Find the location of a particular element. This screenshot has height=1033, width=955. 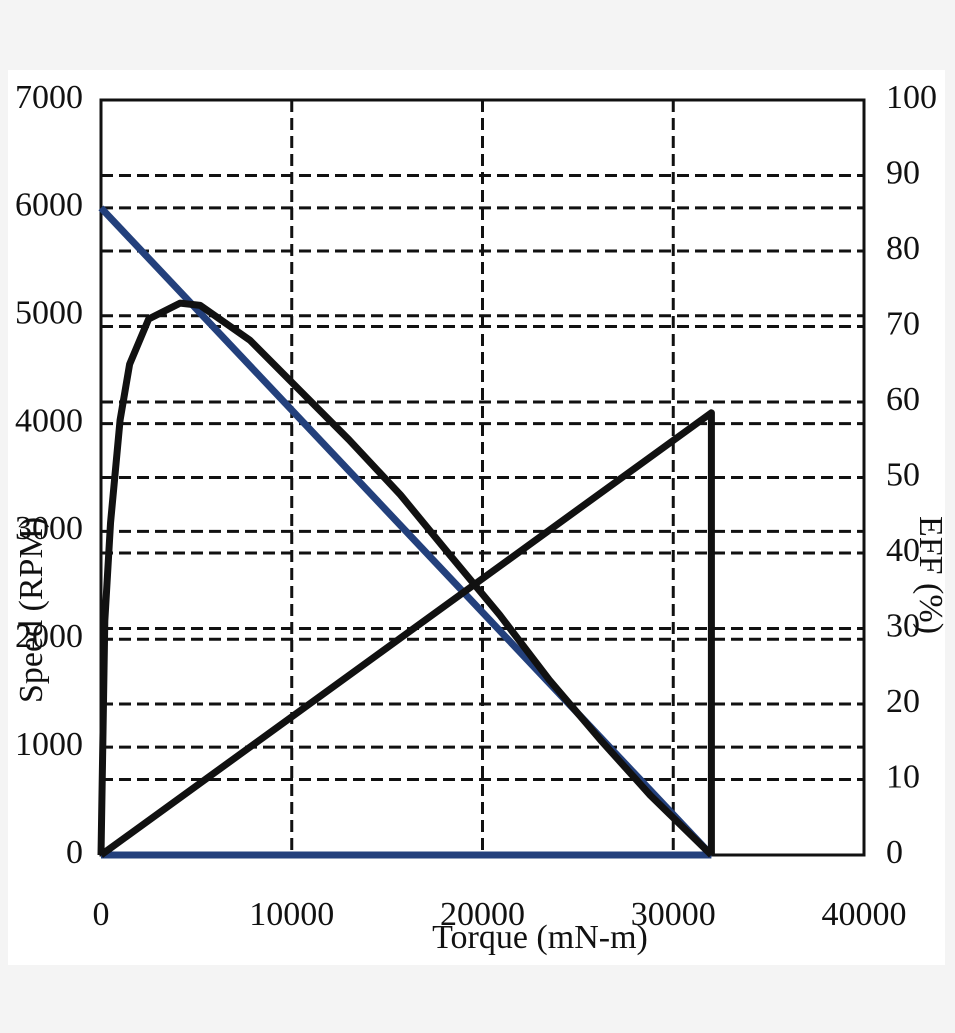

y-tick-label: 5000 is located at coordinates (49, 313).